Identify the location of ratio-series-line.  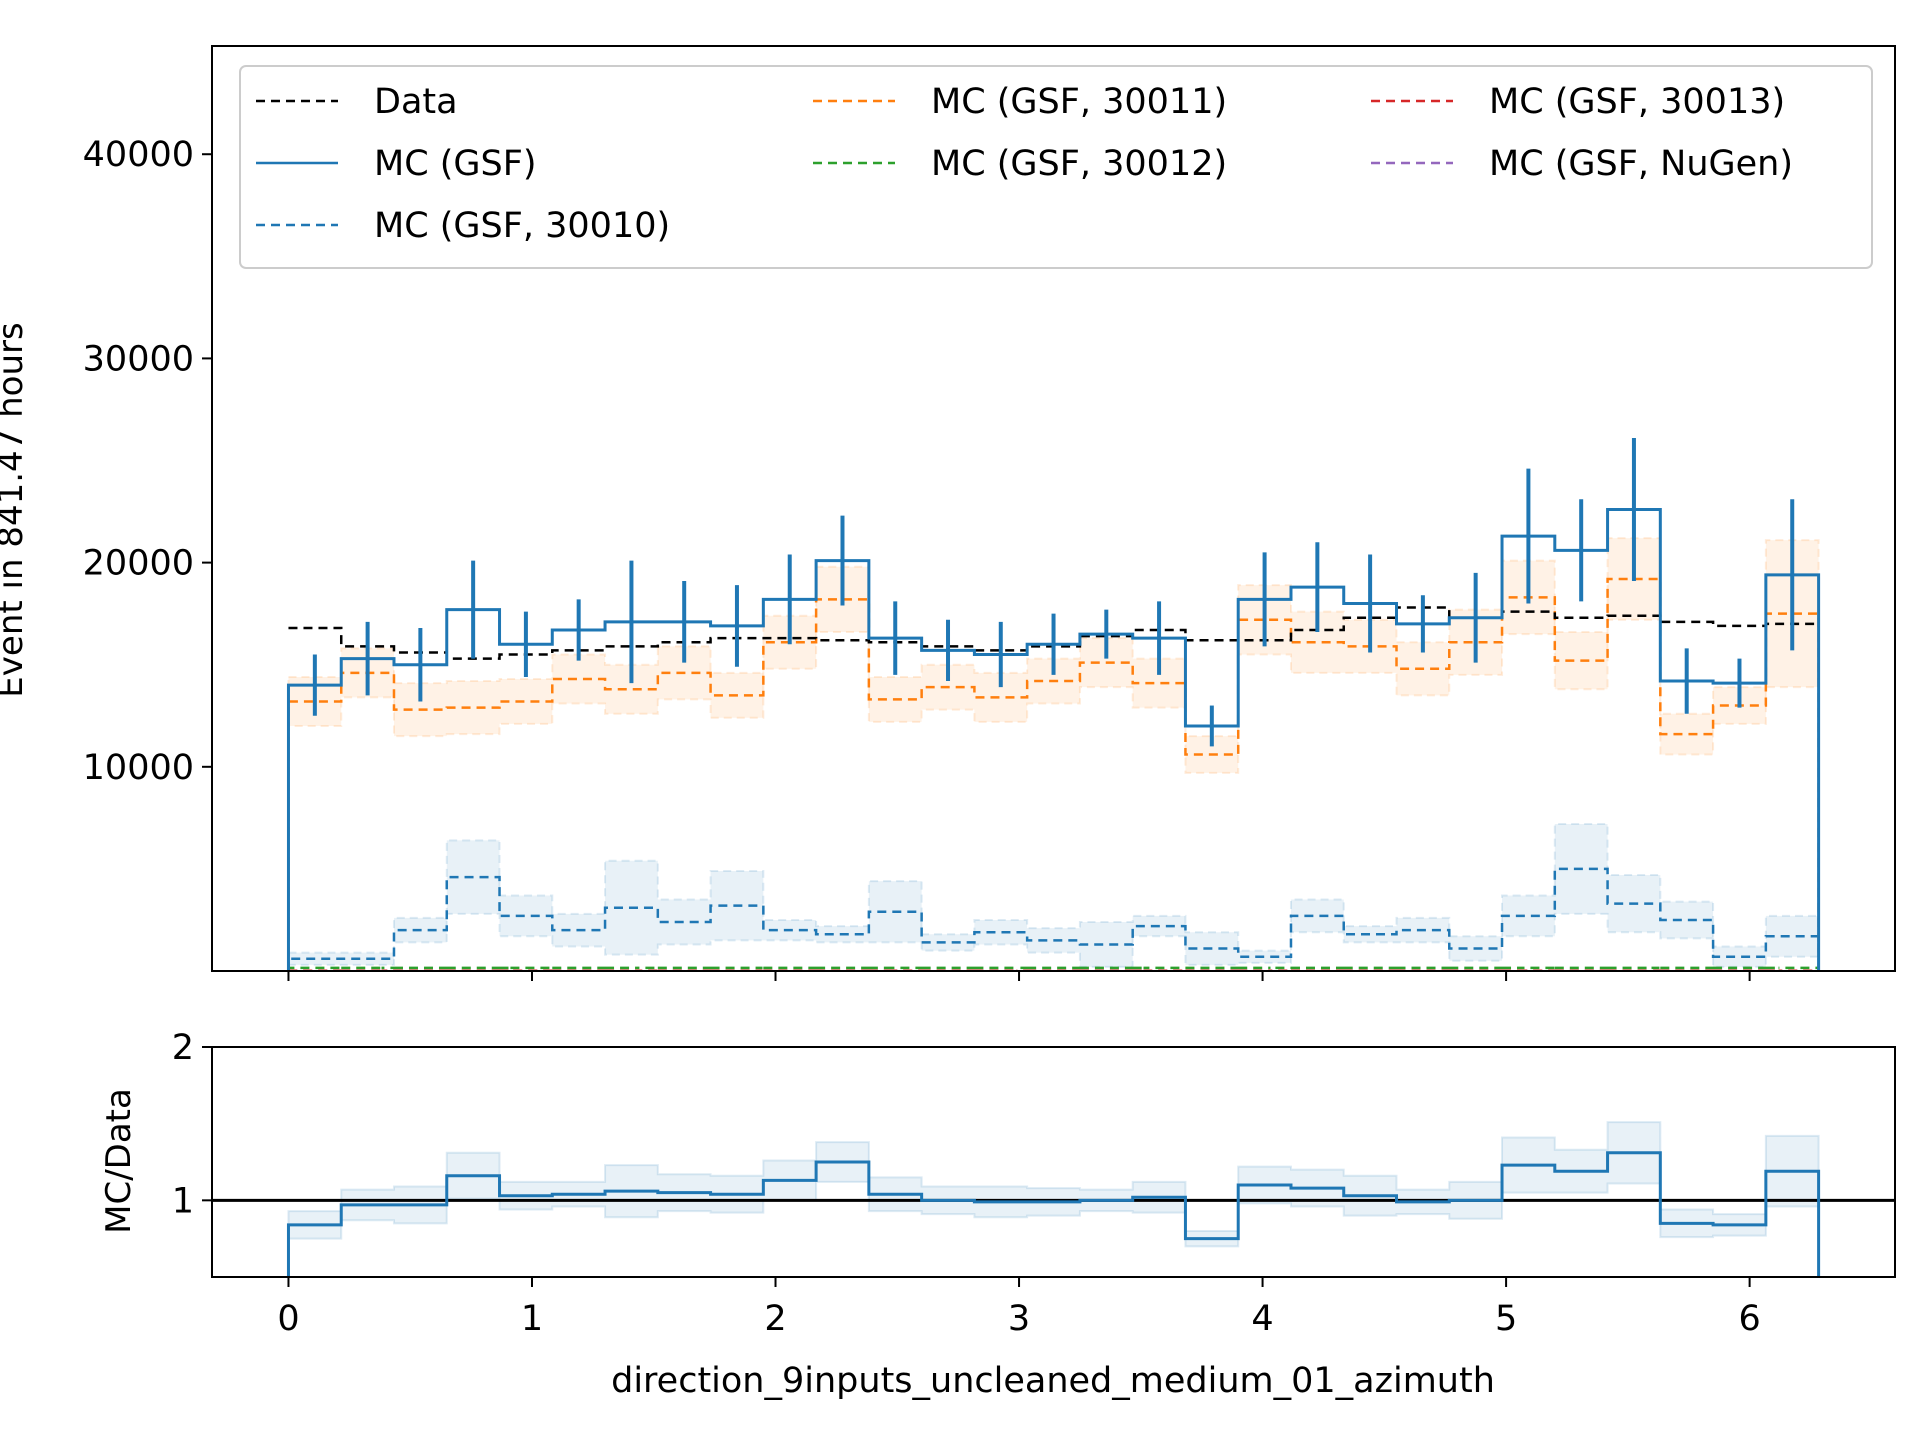
(1053, 1214).